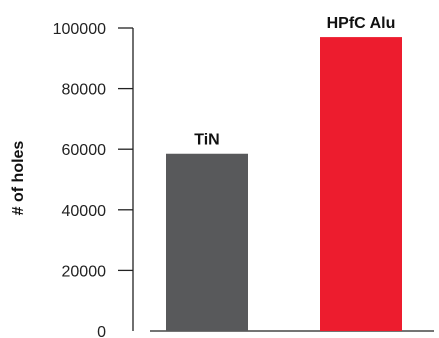  I want to click on bar-label: HPfC Alu, so click(361, 23).